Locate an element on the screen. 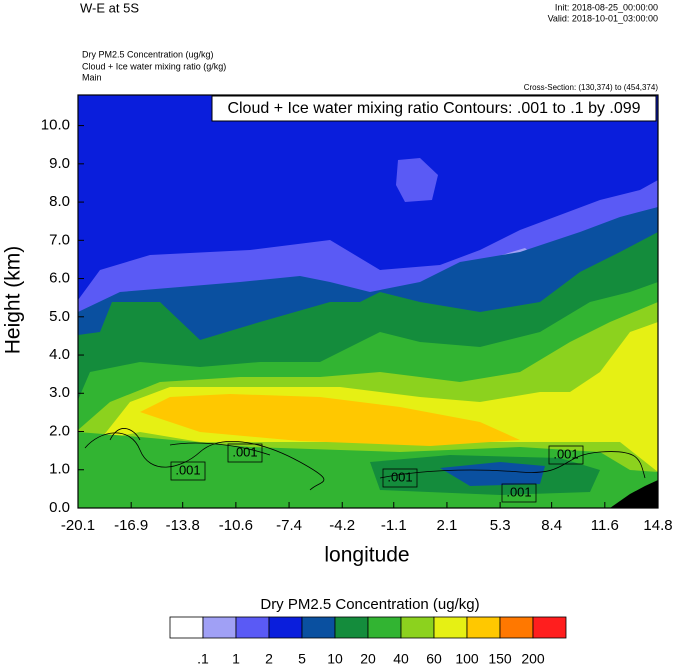 Image resolution: width=674 pixels, height=672 pixels. colorbar-label: 5 is located at coordinates (302, 659).